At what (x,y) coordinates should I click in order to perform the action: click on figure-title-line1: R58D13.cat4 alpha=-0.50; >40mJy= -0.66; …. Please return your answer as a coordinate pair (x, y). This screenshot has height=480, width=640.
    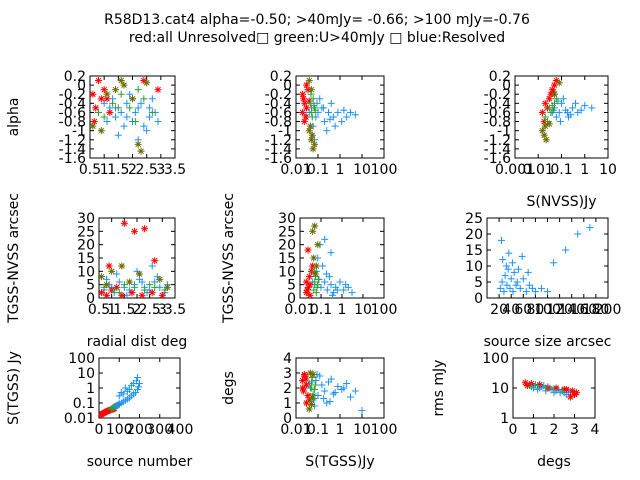
    Looking at the image, I should click on (317, 20).